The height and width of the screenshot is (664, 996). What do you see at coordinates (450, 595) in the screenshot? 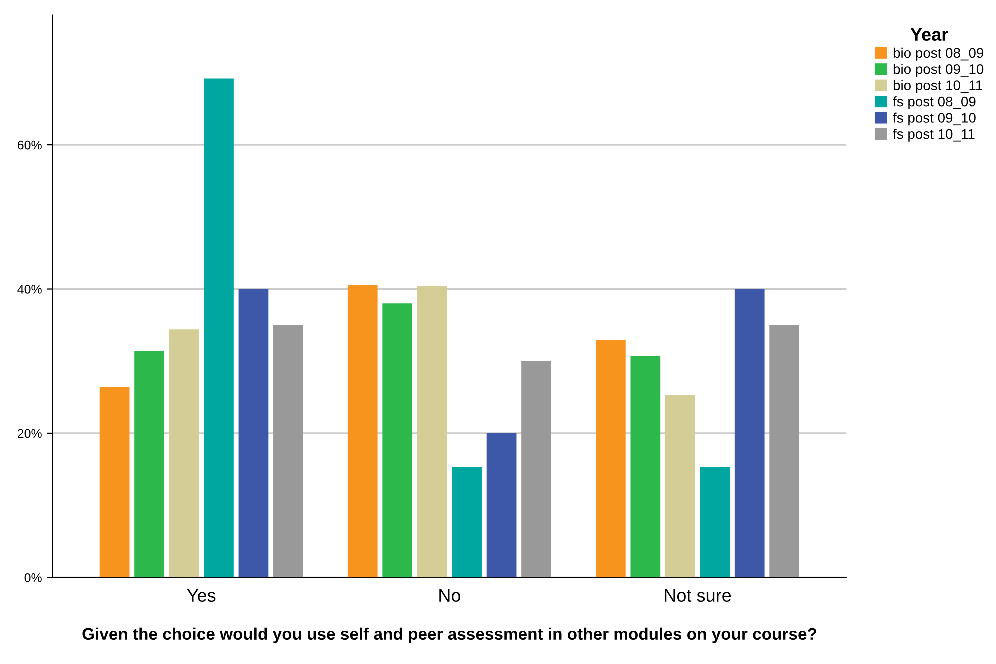
I see `x-tick-label: No` at bounding box center [450, 595].